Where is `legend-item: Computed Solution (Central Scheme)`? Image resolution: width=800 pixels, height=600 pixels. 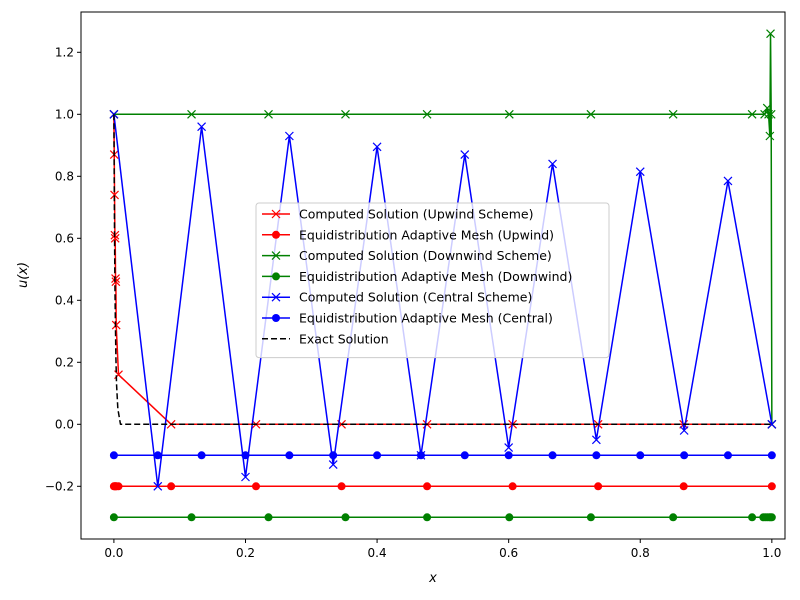 legend-item: Computed Solution (Central Scheme) is located at coordinates (397, 297).